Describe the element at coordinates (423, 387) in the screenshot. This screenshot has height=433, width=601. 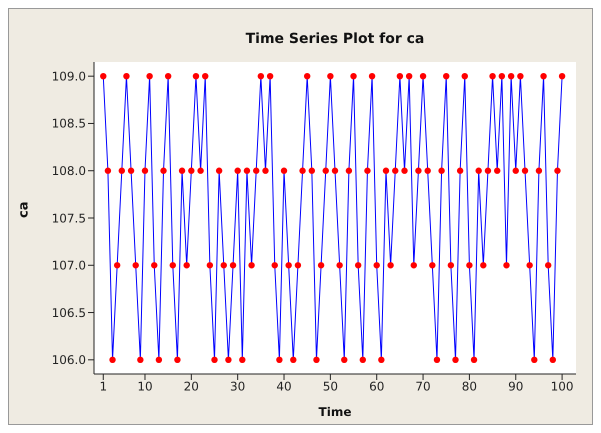
I see `x-tick-label: 70` at that location.